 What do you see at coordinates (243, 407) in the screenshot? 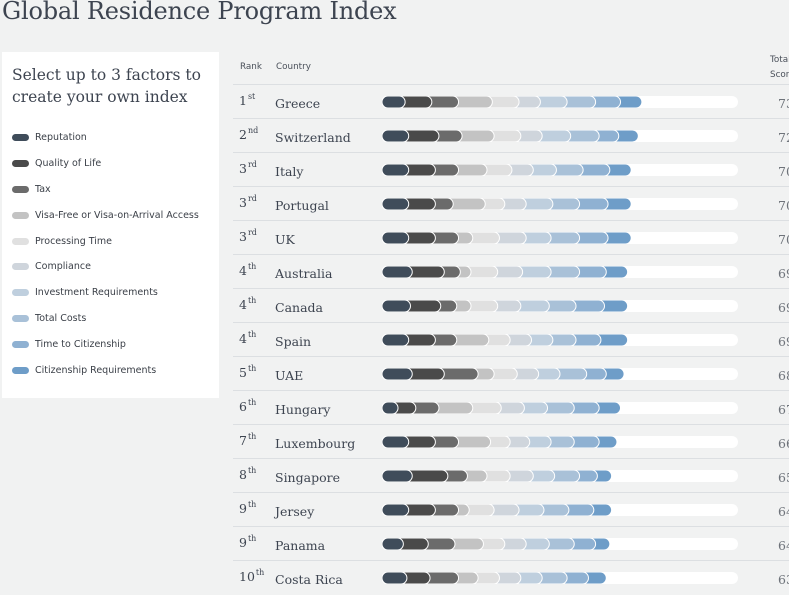
I see `rank-number: 6` at bounding box center [243, 407].